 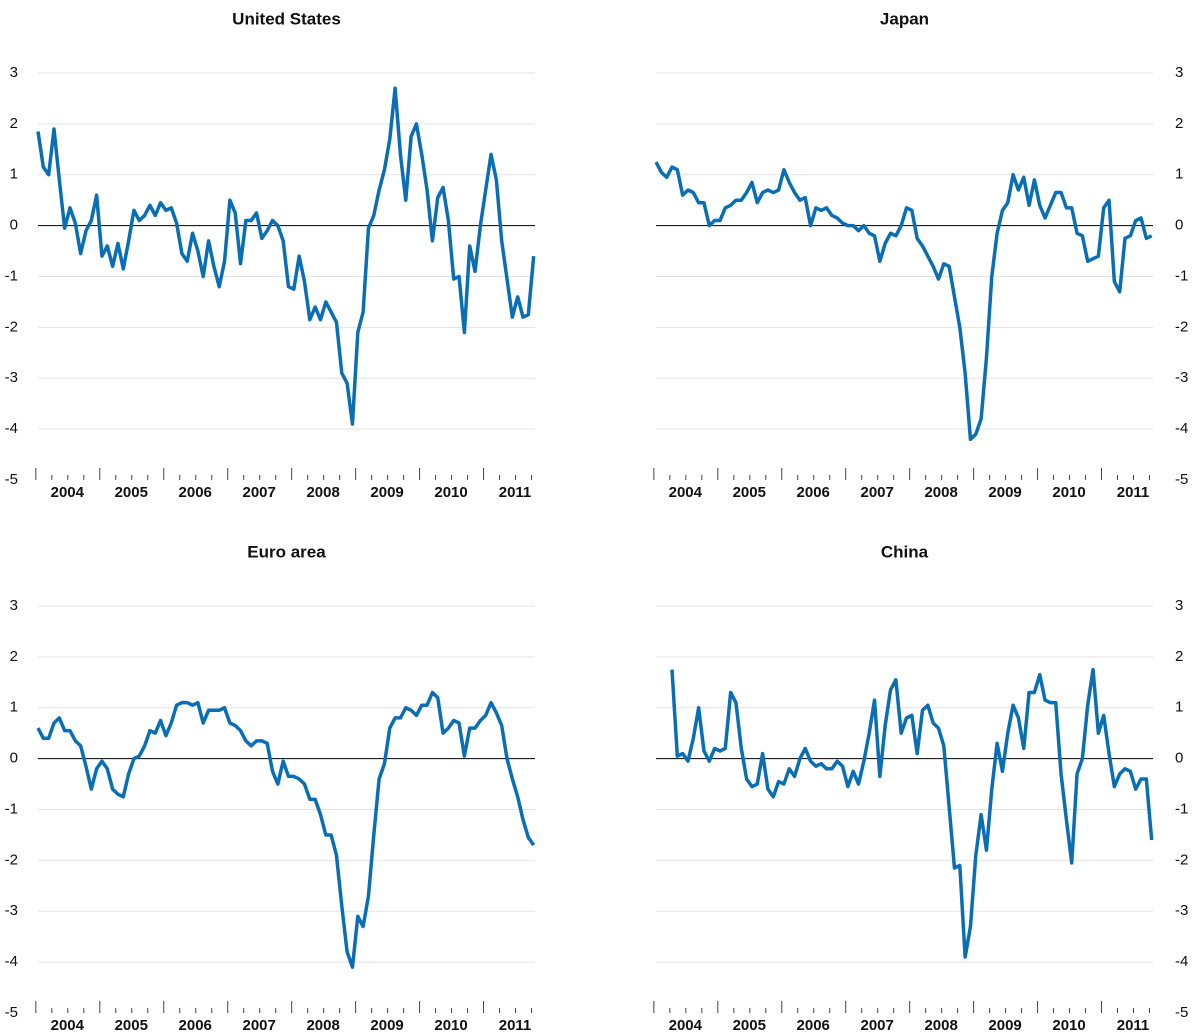 I want to click on chart-title: China, so click(x=905, y=551).